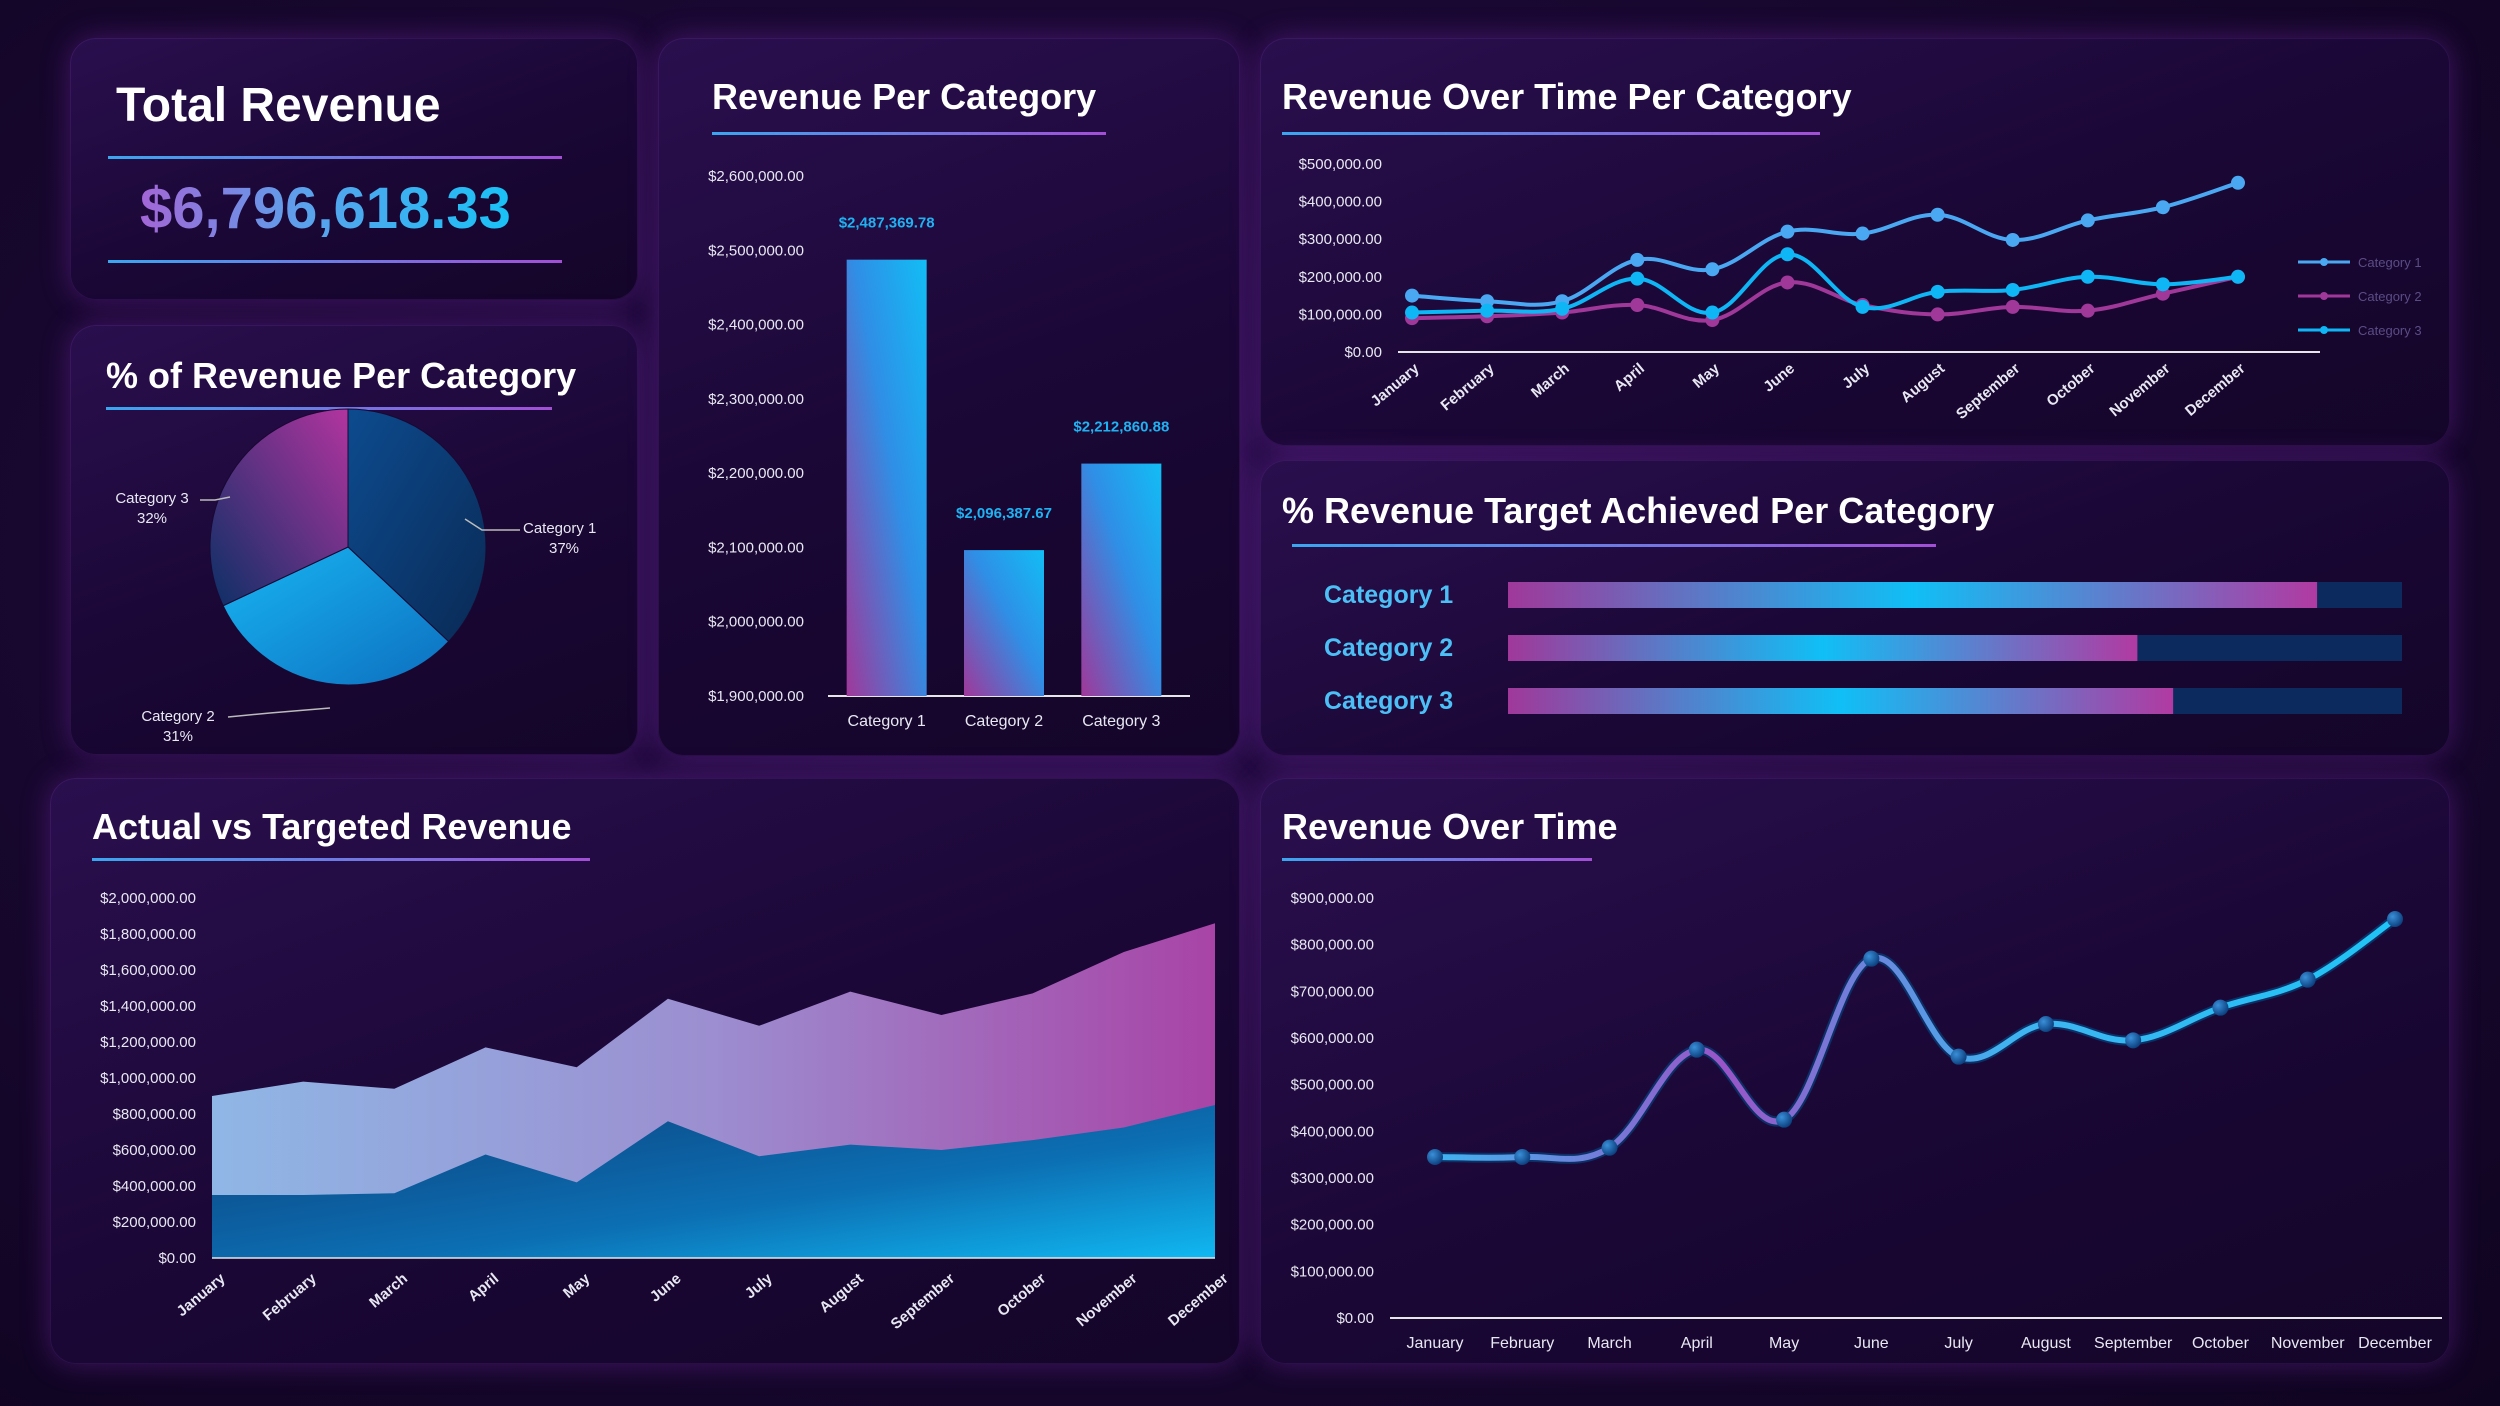 Image resolution: width=2500 pixels, height=1406 pixels. What do you see at coordinates (329, 408) in the screenshot?
I see `pie-title-underline` at bounding box center [329, 408].